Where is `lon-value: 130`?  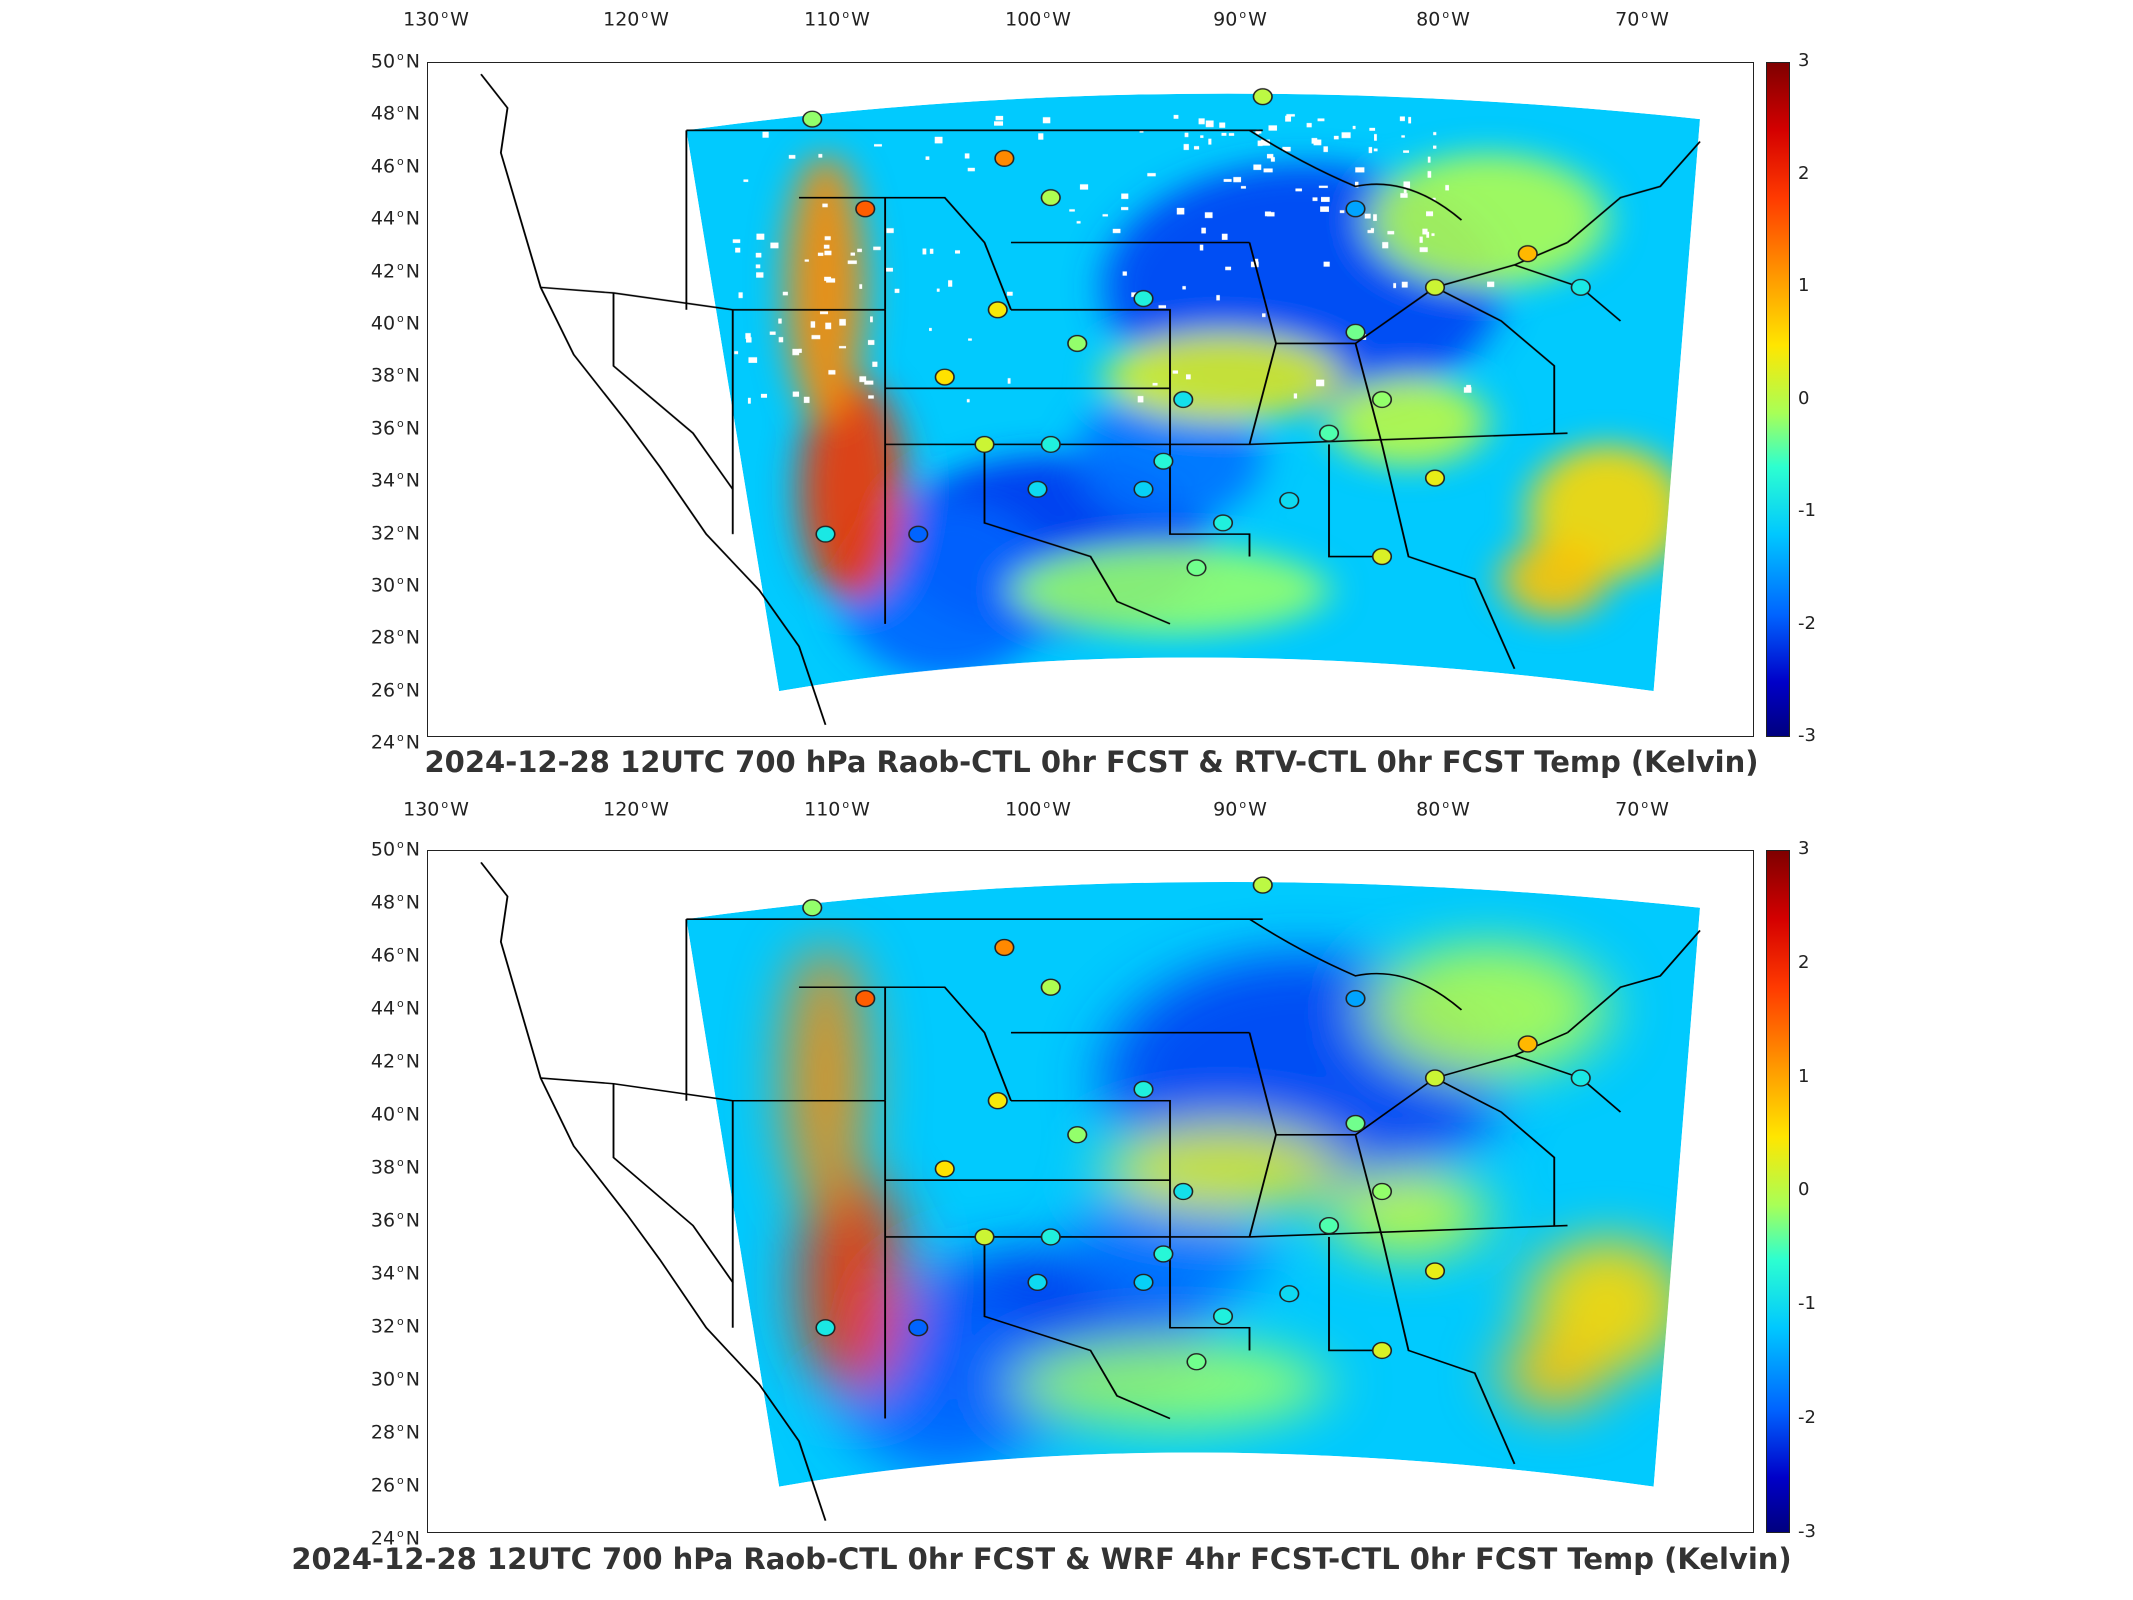 lon-value: 130 is located at coordinates (421, 809).